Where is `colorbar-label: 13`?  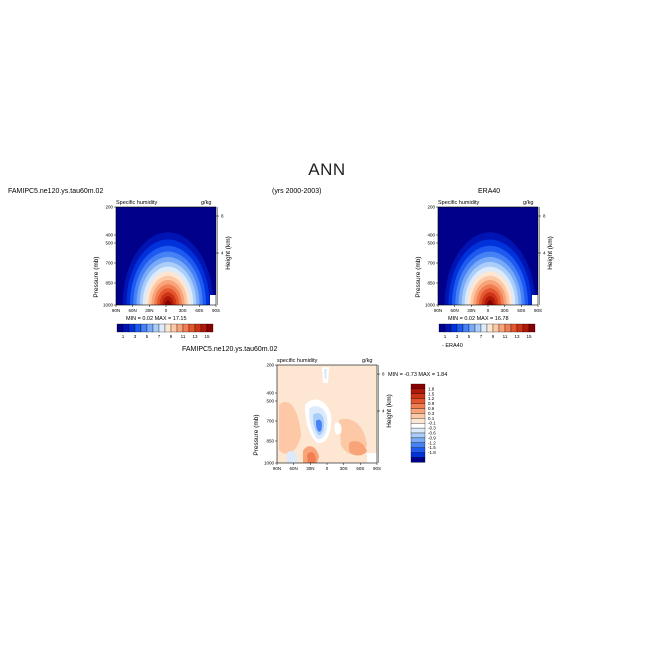
colorbar-label: 13 is located at coordinates (517, 336).